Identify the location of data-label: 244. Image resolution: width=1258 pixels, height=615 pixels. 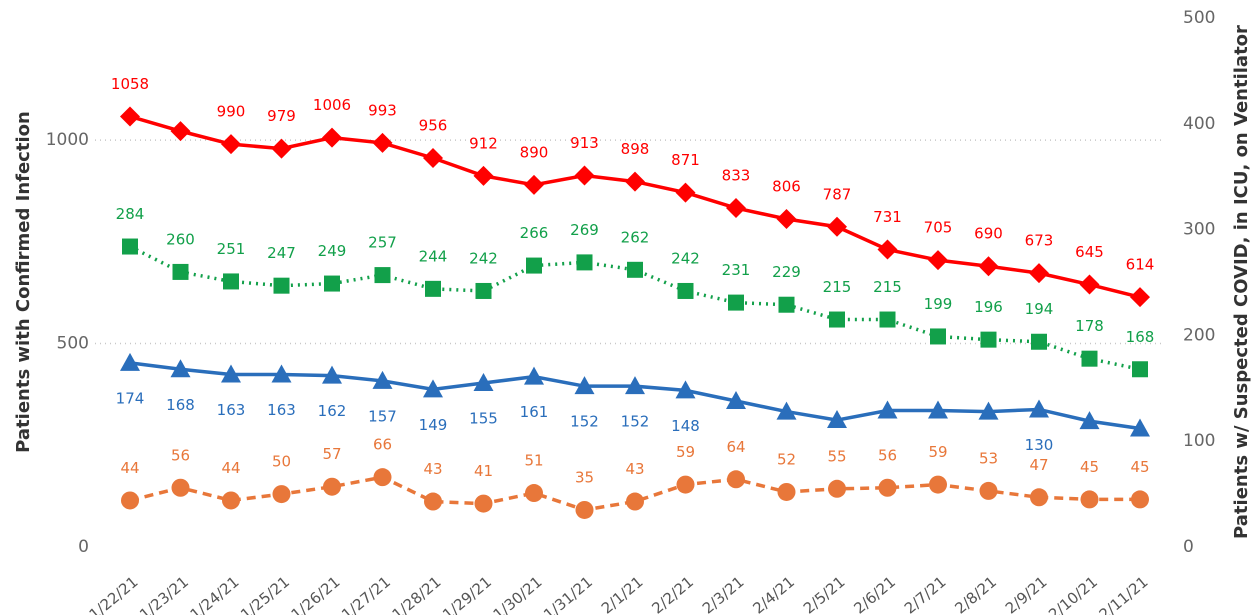
(433, 256).